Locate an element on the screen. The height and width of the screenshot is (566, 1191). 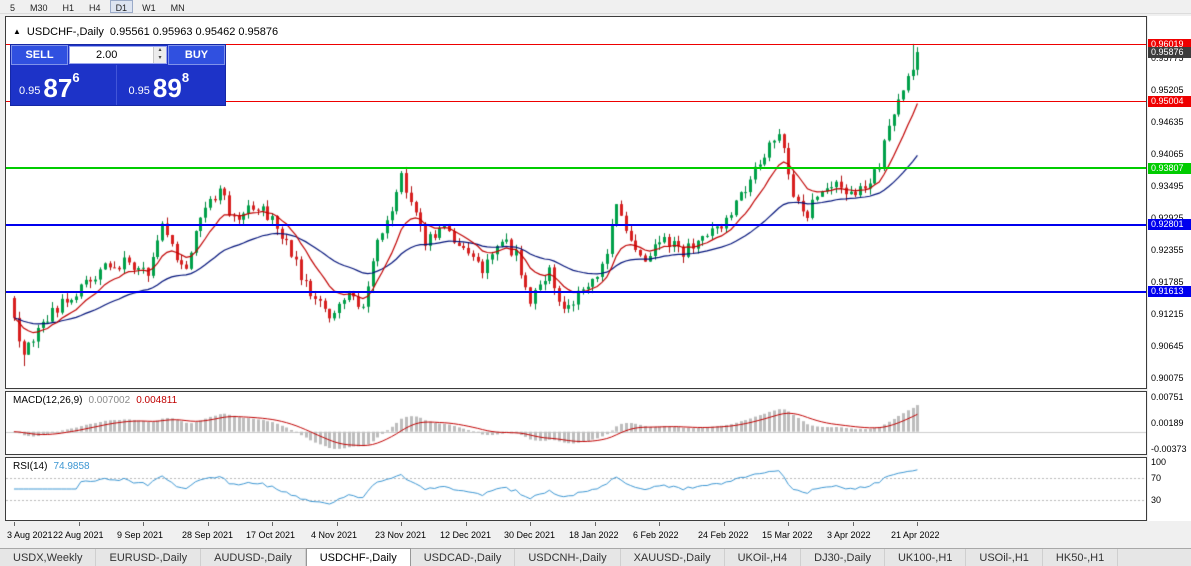
buy-price-pip-digit: 8 is located at coordinates (185, 77).